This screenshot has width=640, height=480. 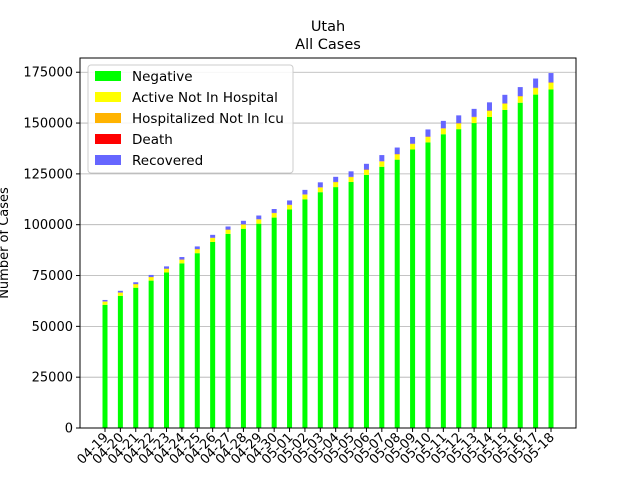 What do you see at coordinates (48, 73) in the screenshot?
I see `y-tick-label: 175000` at bounding box center [48, 73].